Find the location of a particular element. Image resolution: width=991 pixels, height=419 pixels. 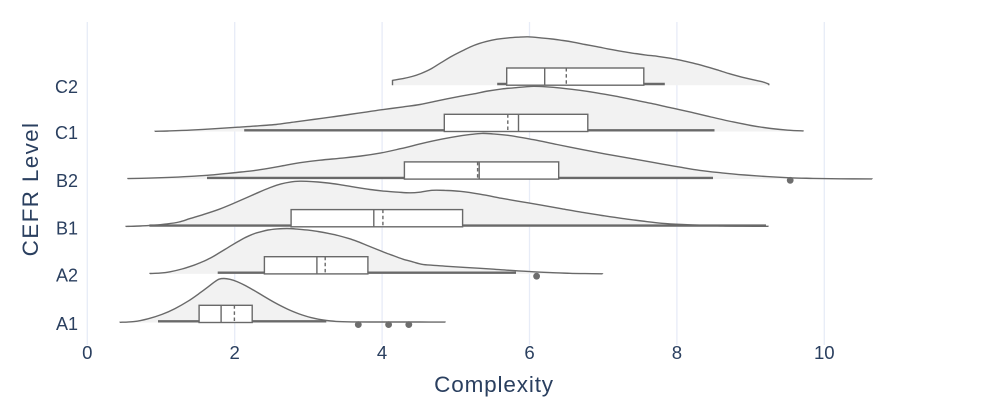

svg-text: 2 is located at coordinates (235, 352).